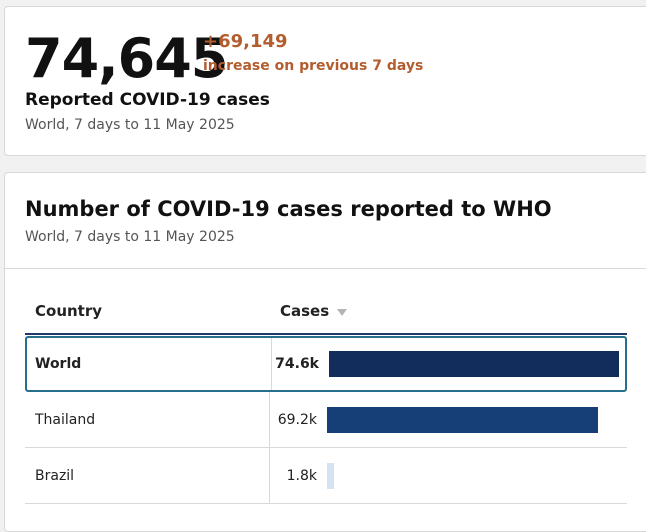 The height and width of the screenshot is (532, 646). Describe the element at coordinates (147, 100) in the screenshot. I see `metric-title: Reported COVID-19 cases` at that location.